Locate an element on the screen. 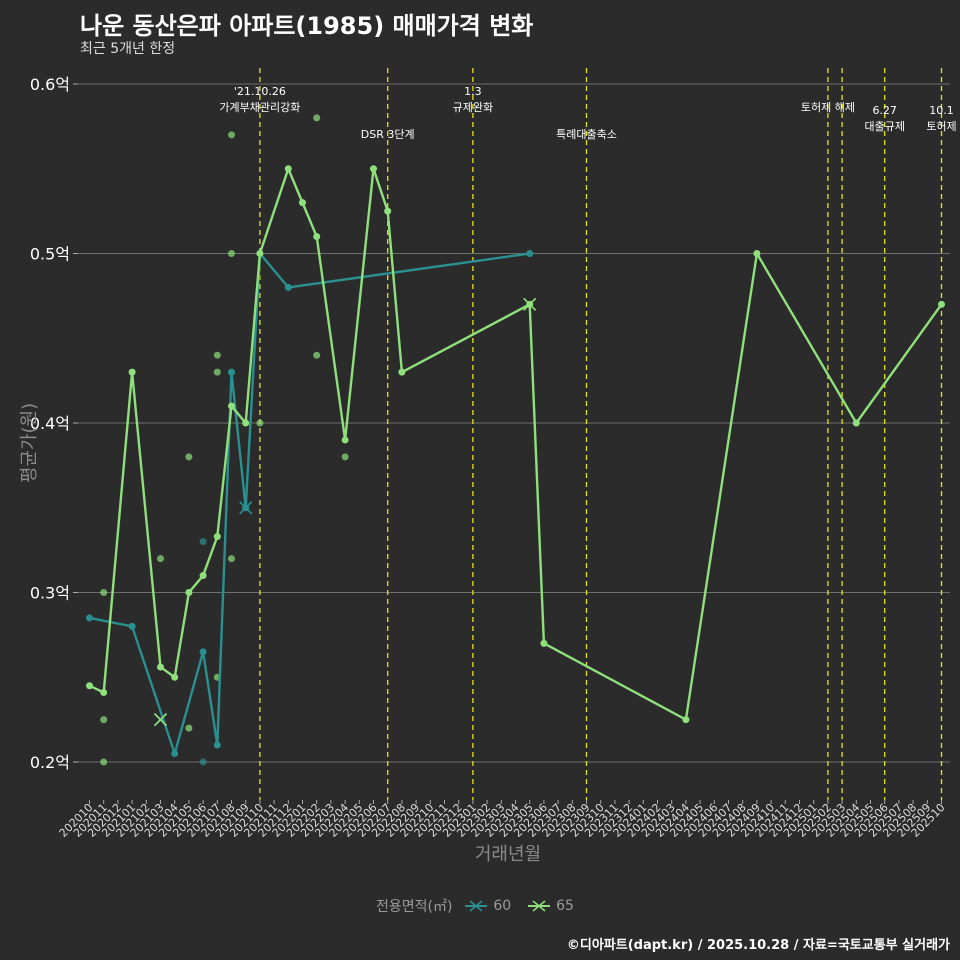  event-label: 토허제 is located at coordinates (941, 126).